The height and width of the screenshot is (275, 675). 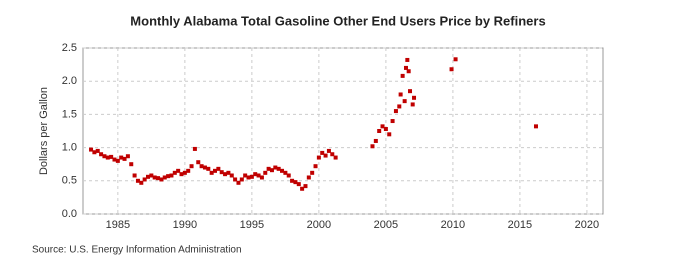 I want to click on x-tick-label: 1995, so click(x=252, y=225).